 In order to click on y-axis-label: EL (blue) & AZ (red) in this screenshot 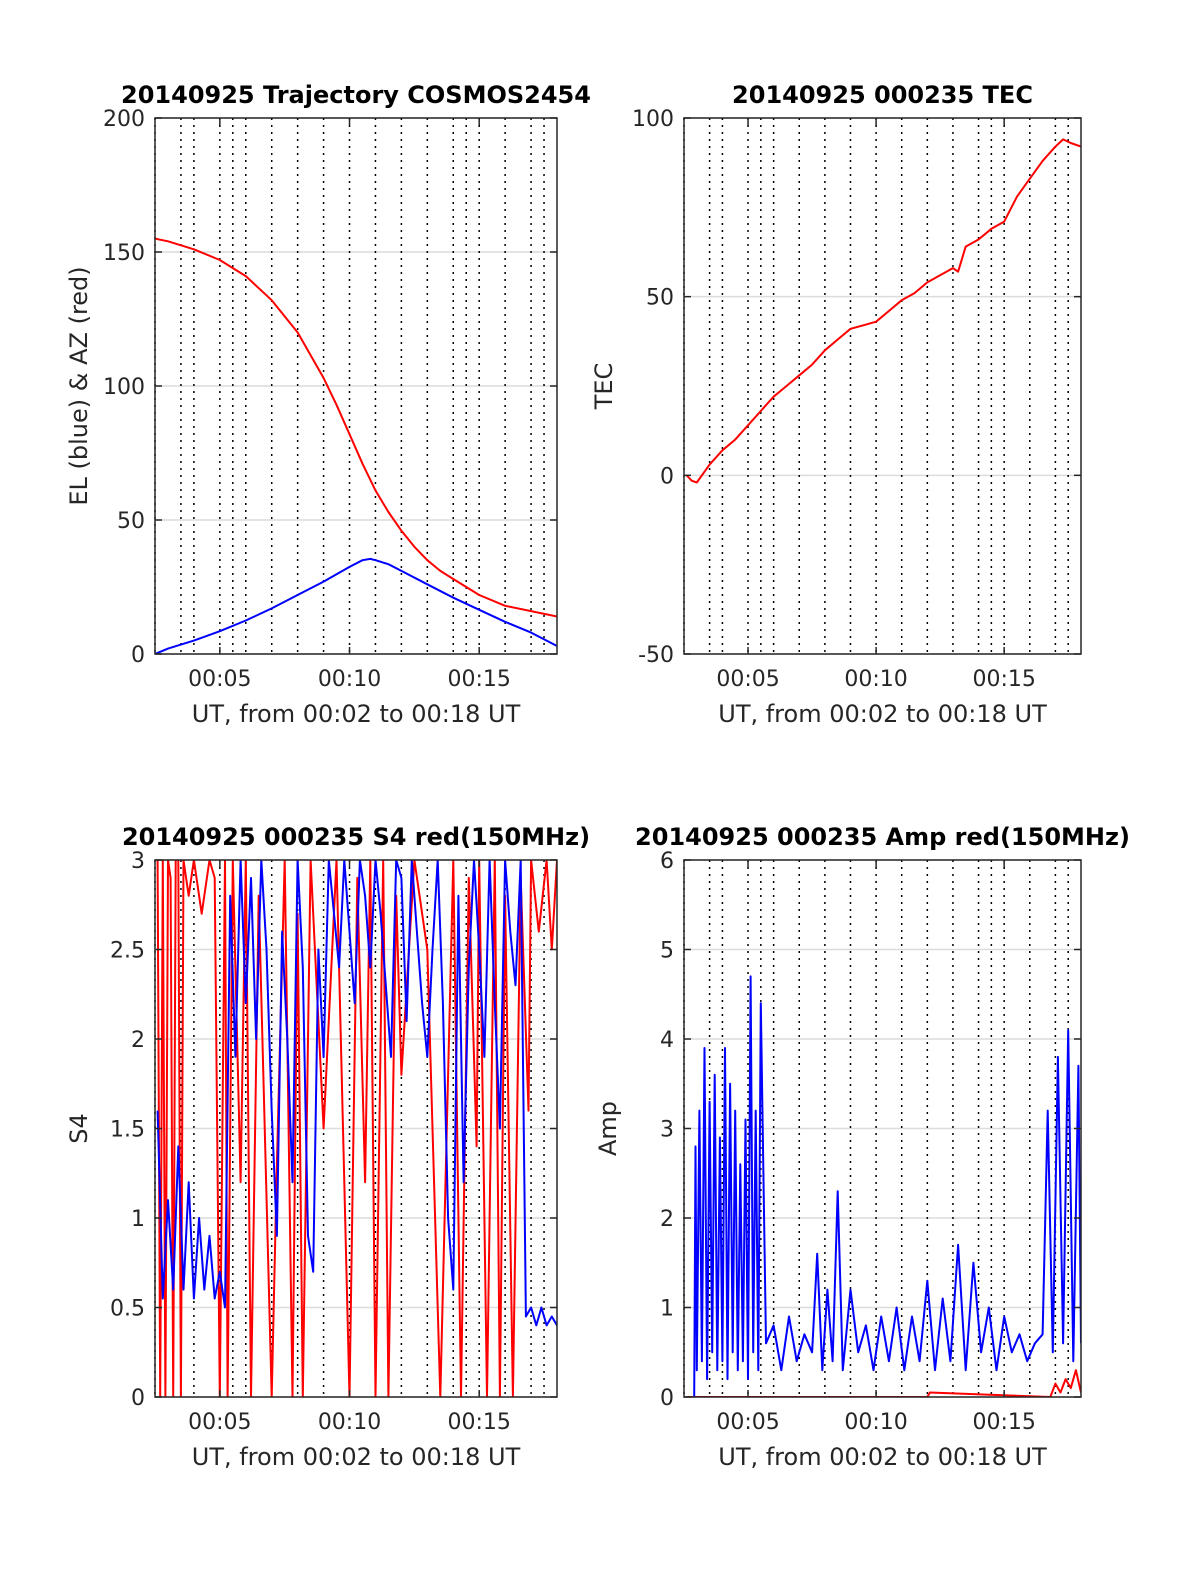, I will do `click(79, 385)`.